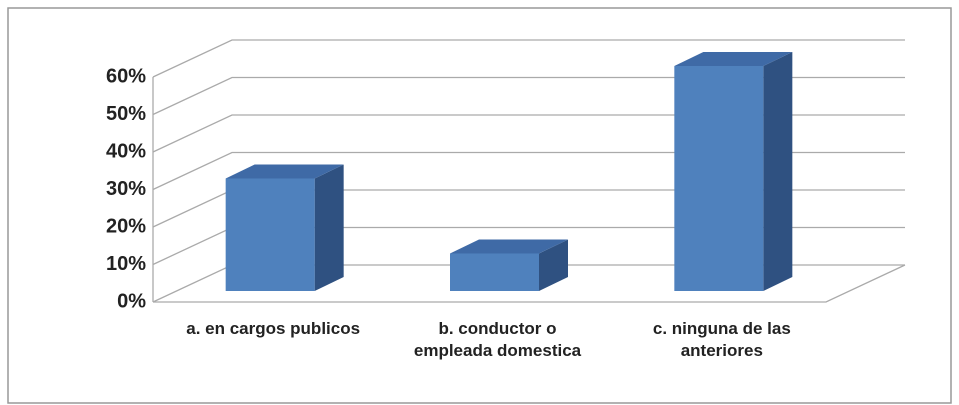  What do you see at coordinates (528, 58) in the screenshot?
I see `grid-line` at bounding box center [528, 58].